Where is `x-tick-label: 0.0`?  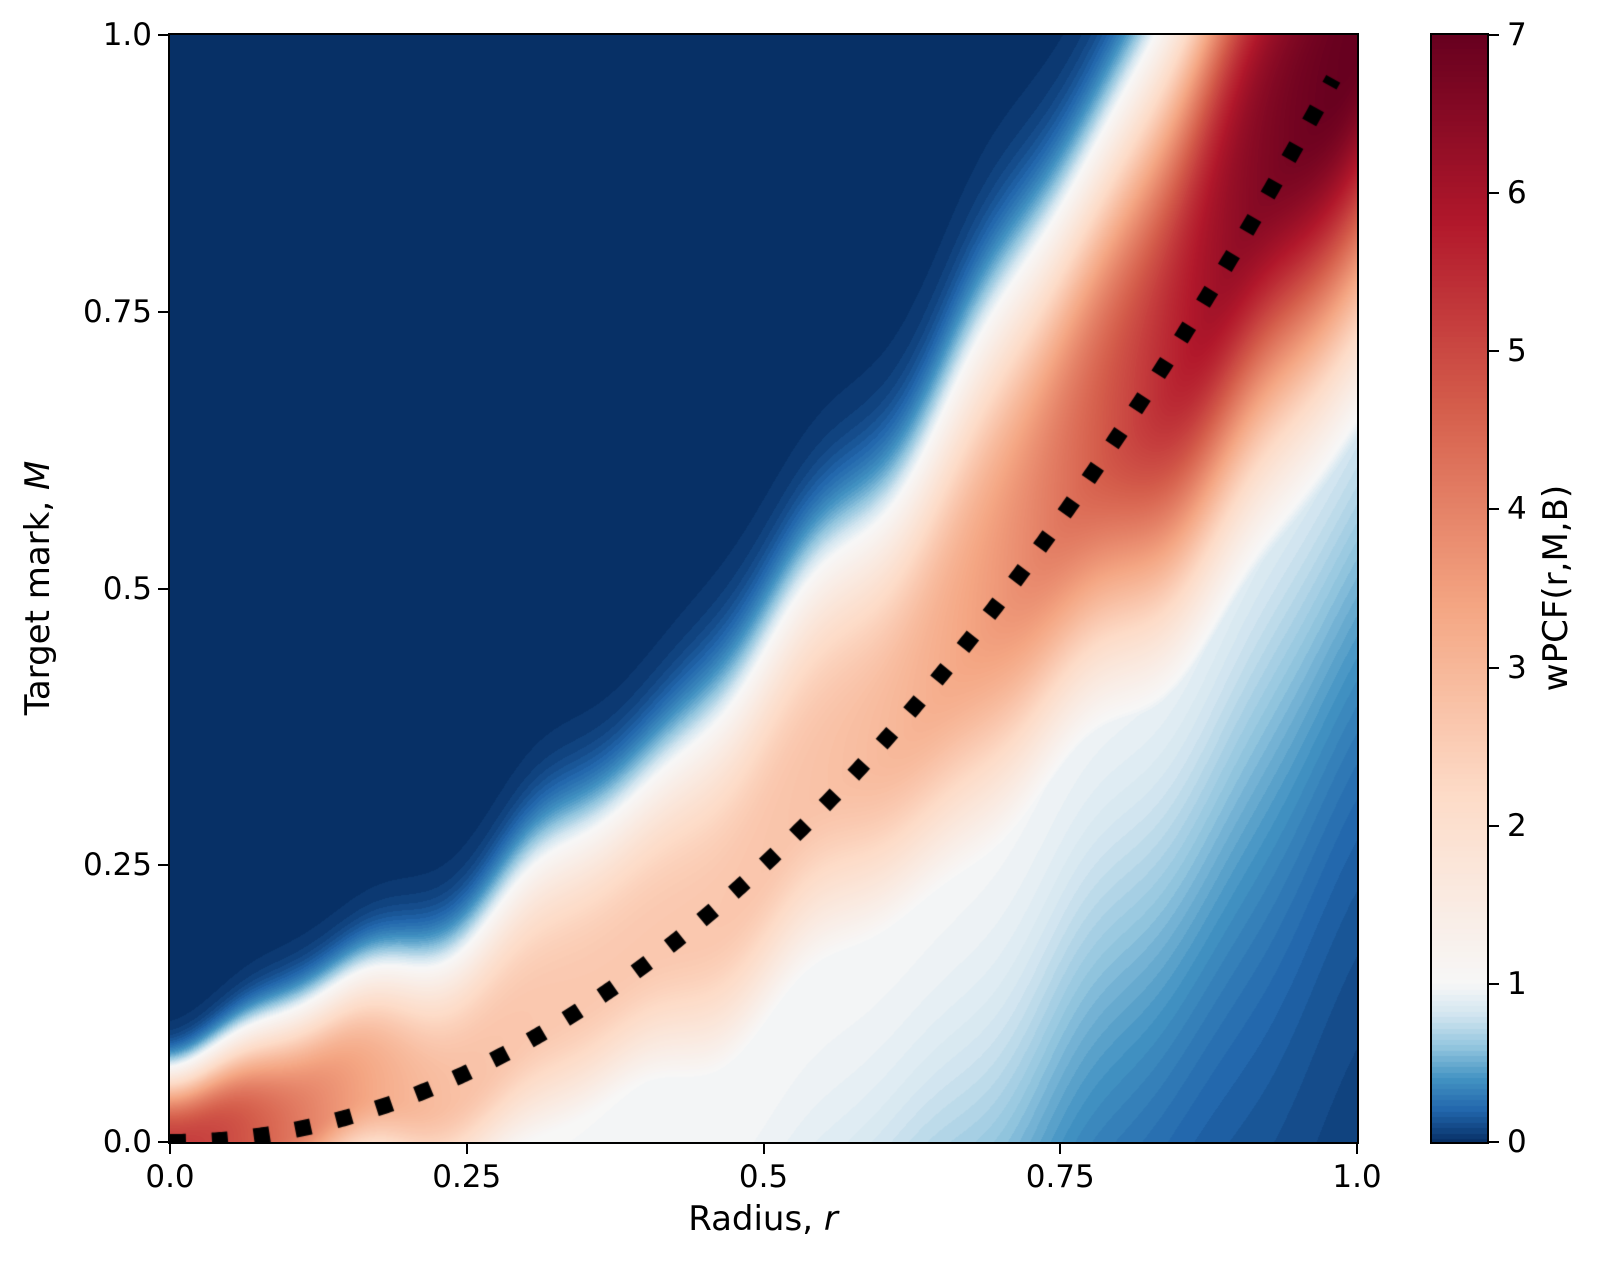 x-tick-label: 0.0 is located at coordinates (170, 1177).